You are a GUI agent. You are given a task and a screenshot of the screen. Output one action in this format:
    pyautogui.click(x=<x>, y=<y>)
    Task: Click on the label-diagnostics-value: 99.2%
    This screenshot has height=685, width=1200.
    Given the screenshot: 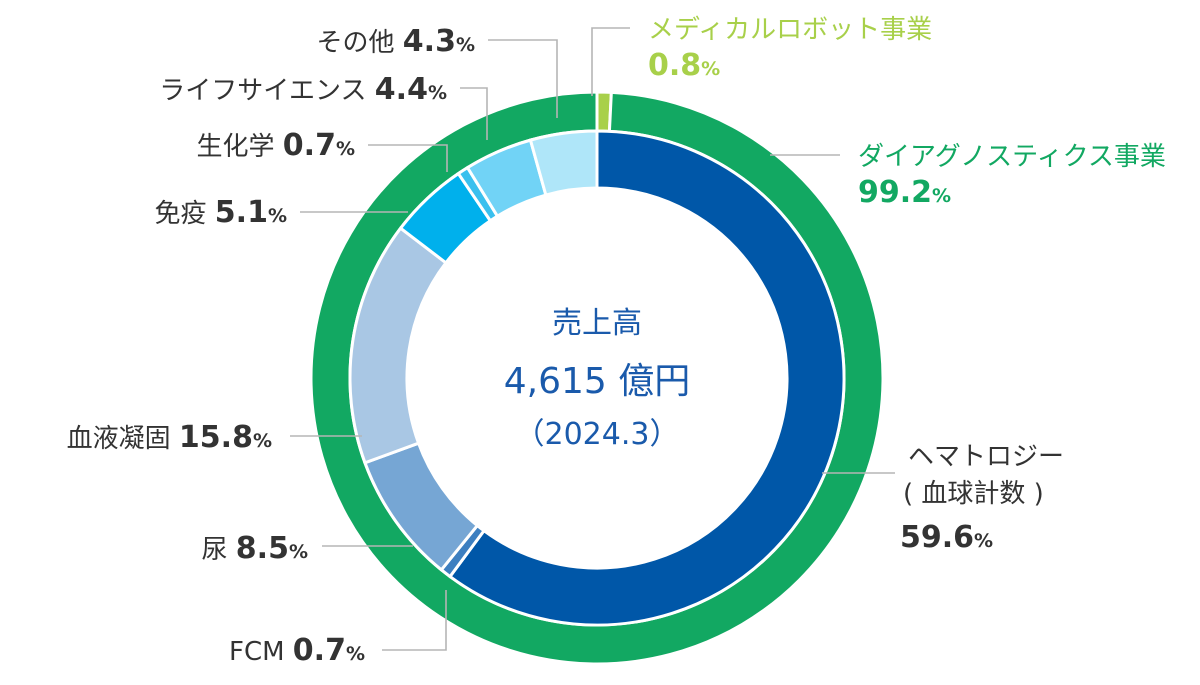 What is the action you would take?
    pyautogui.click(x=904, y=192)
    